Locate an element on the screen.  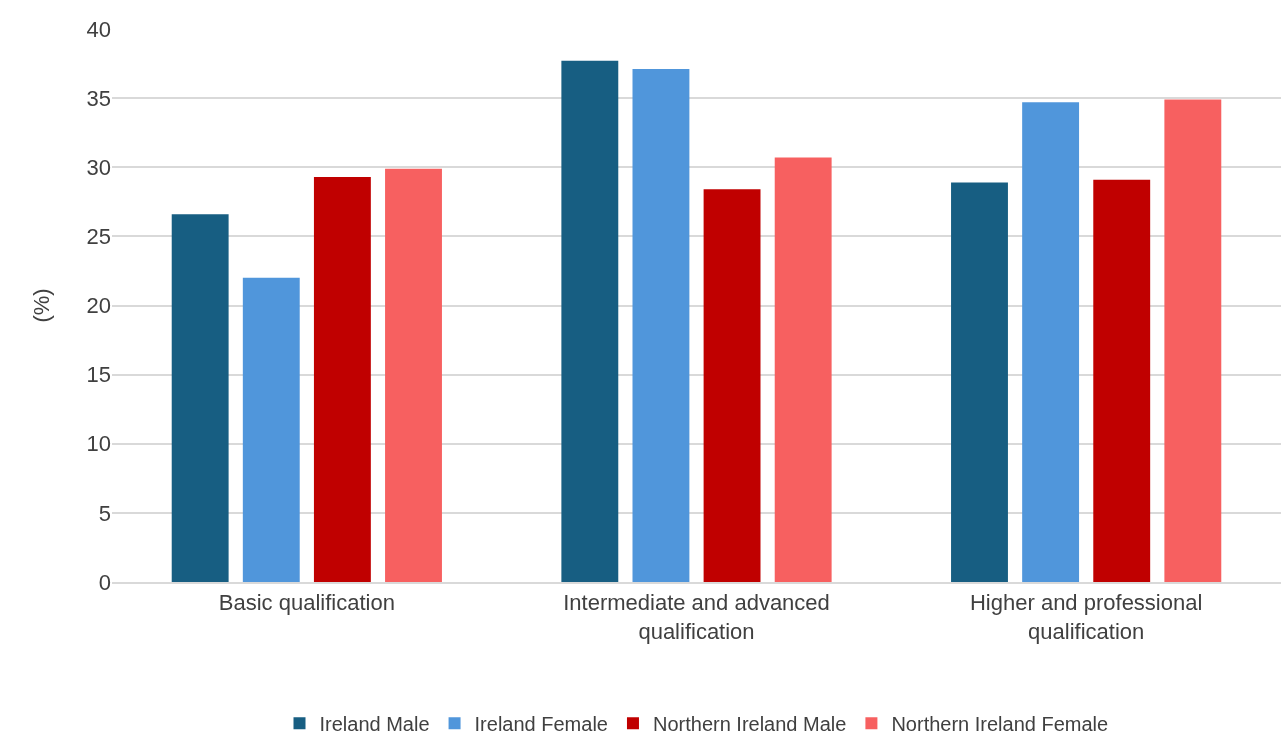
y-tick-label: 35 is located at coordinates (98, 98).